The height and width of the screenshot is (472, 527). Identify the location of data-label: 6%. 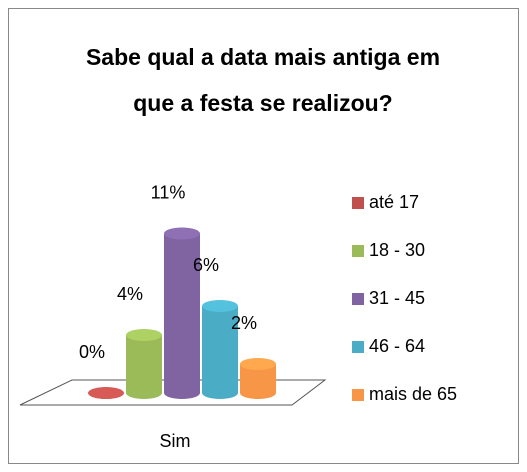
(206, 265).